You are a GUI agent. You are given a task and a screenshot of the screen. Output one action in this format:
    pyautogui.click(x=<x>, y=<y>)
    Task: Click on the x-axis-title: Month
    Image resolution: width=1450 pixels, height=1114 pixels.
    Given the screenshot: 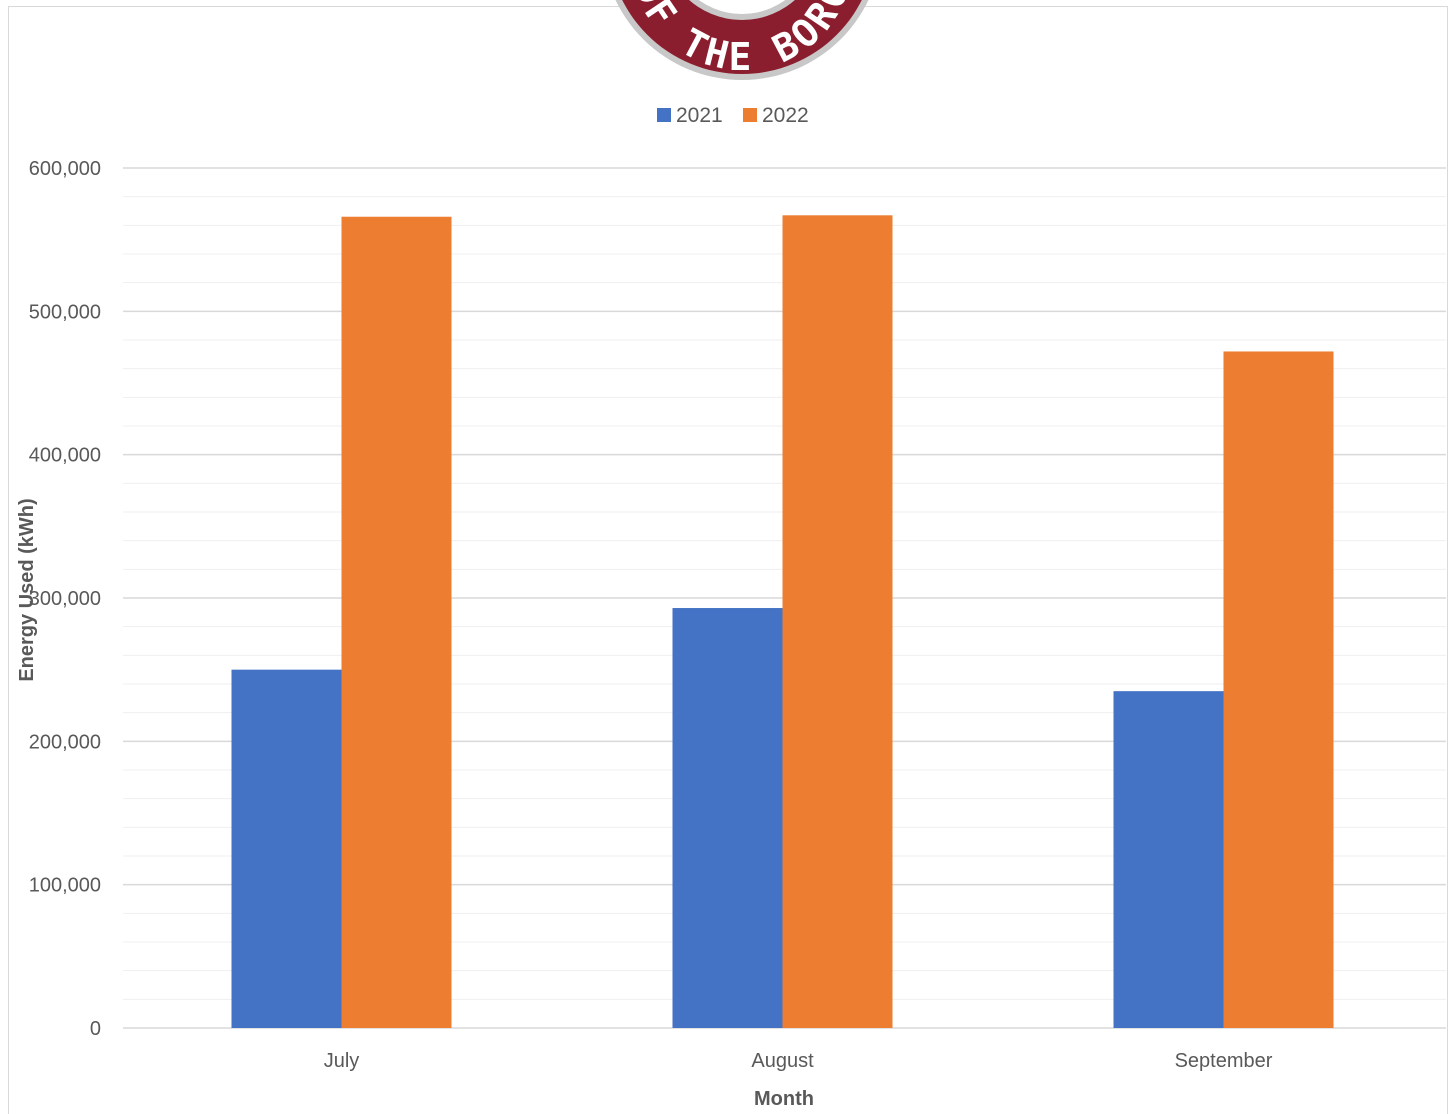 What is the action you would take?
    pyautogui.click(x=784, y=1099)
    